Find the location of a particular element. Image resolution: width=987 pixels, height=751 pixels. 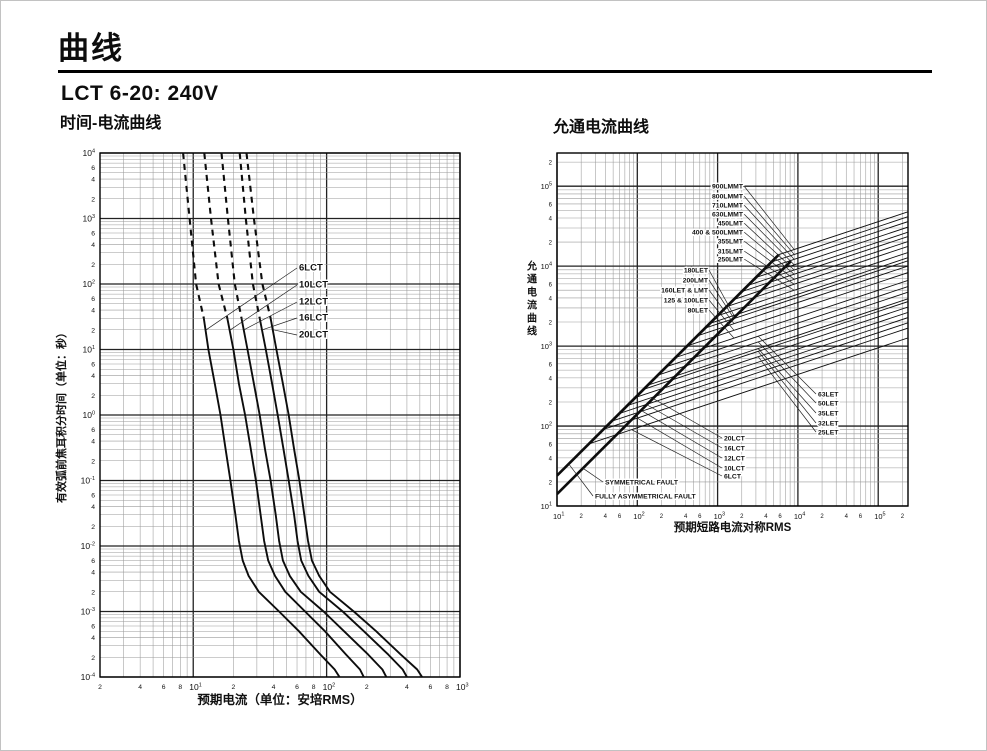

svg-text: 10⁰ is located at coordinates (88, 415).